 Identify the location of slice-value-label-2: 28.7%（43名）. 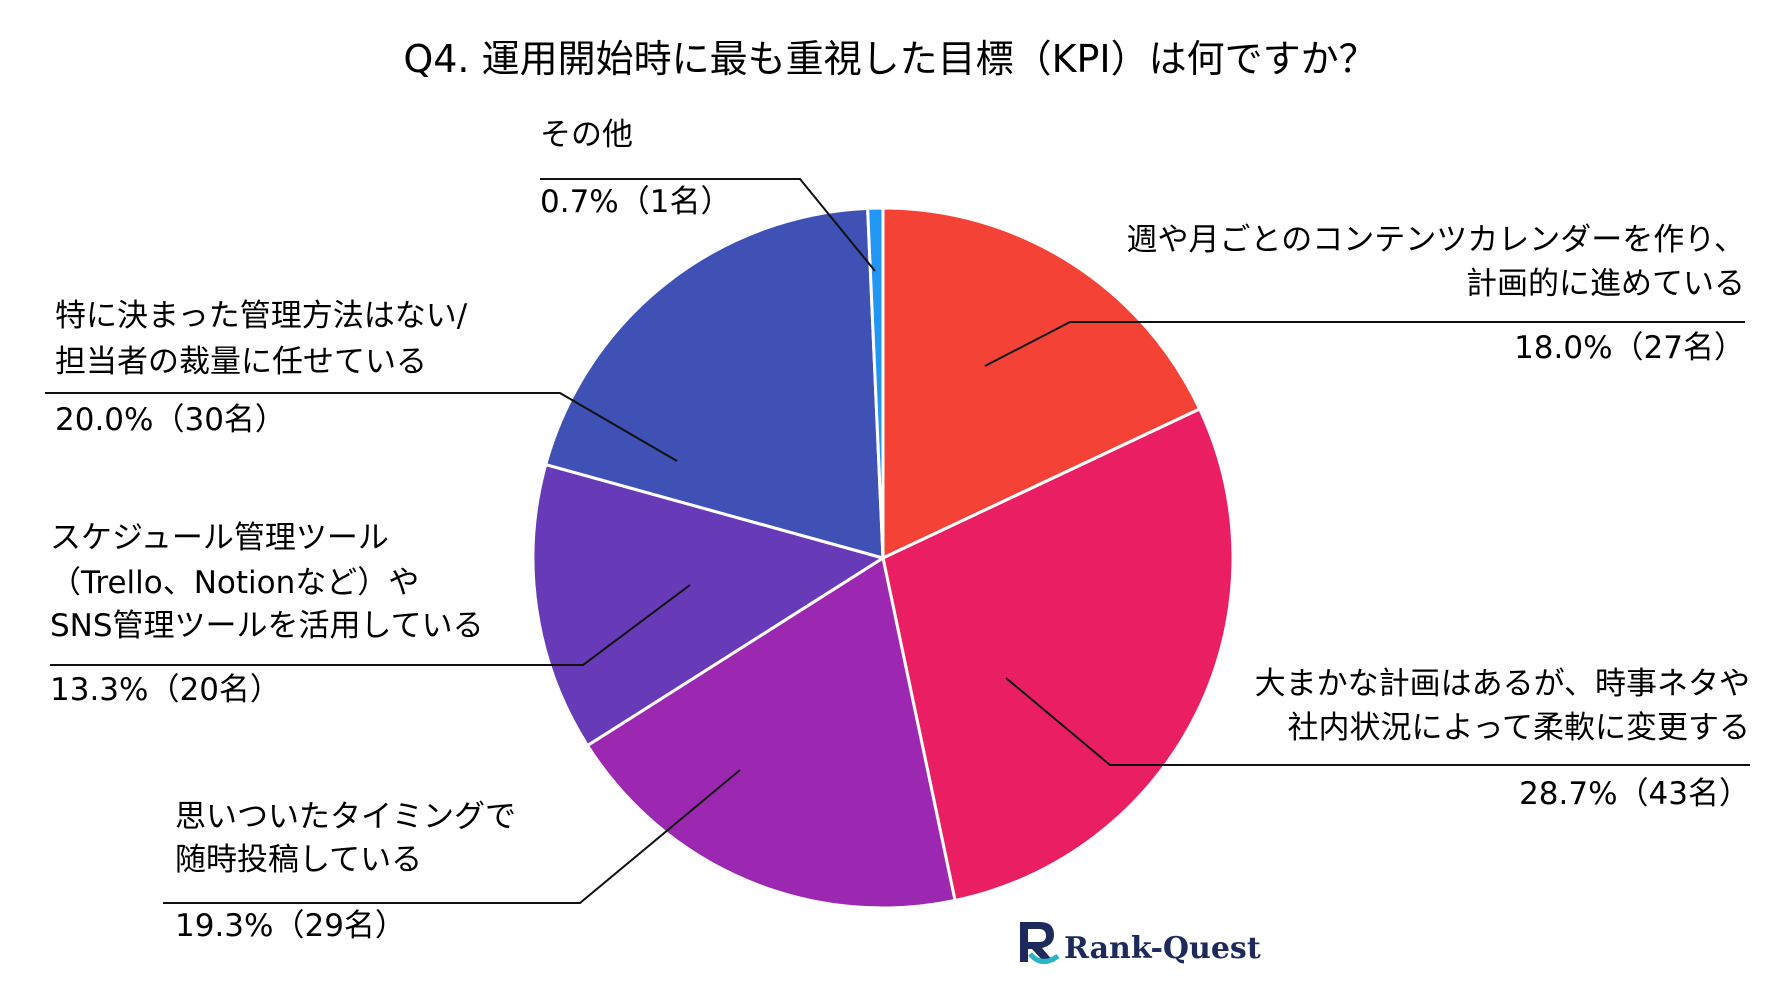
(1634, 794).